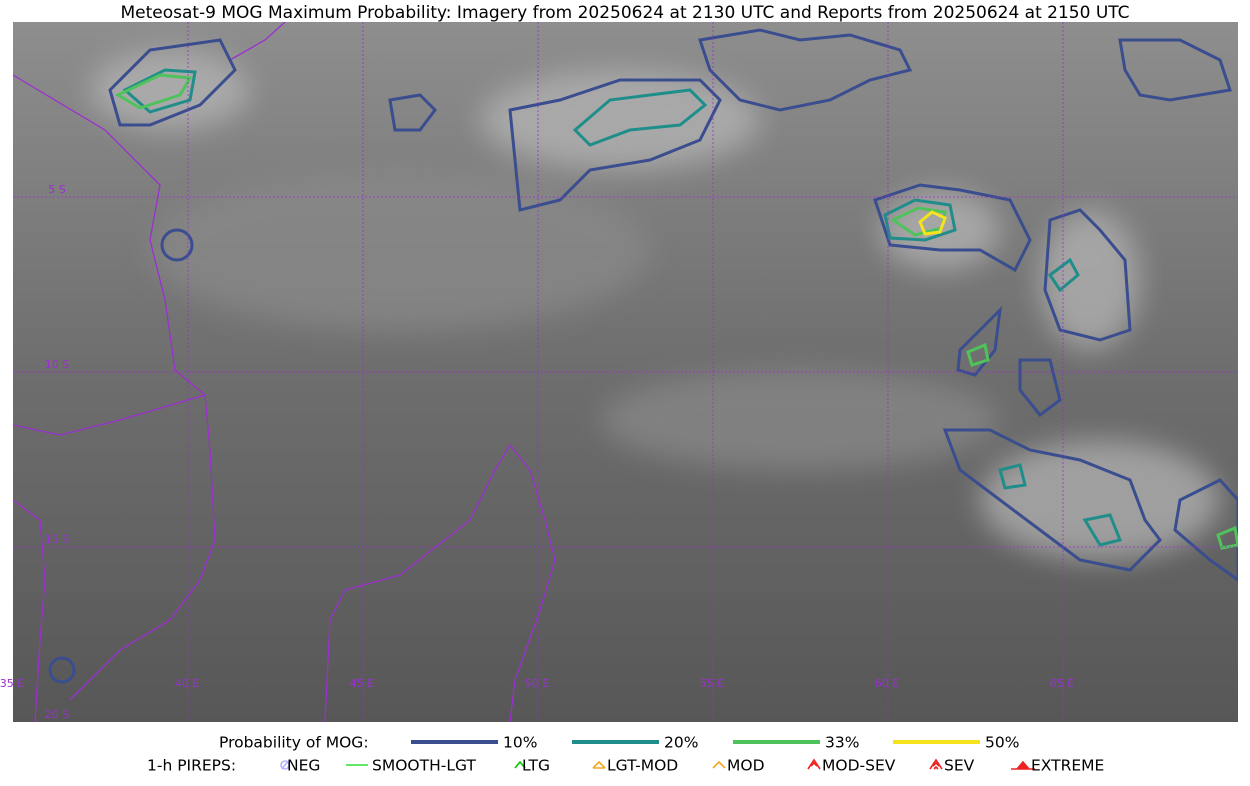  What do you see at coordinates (642, 766) in the screenshot?
I see `legend-label: LGT-MOD` at bounding box center [642, 766].